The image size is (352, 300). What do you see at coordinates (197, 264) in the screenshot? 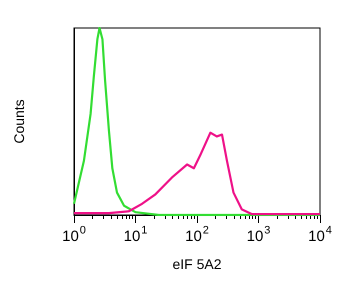
I see `x-axis-title: eIF 5A2` at bounding box center [197, 264].